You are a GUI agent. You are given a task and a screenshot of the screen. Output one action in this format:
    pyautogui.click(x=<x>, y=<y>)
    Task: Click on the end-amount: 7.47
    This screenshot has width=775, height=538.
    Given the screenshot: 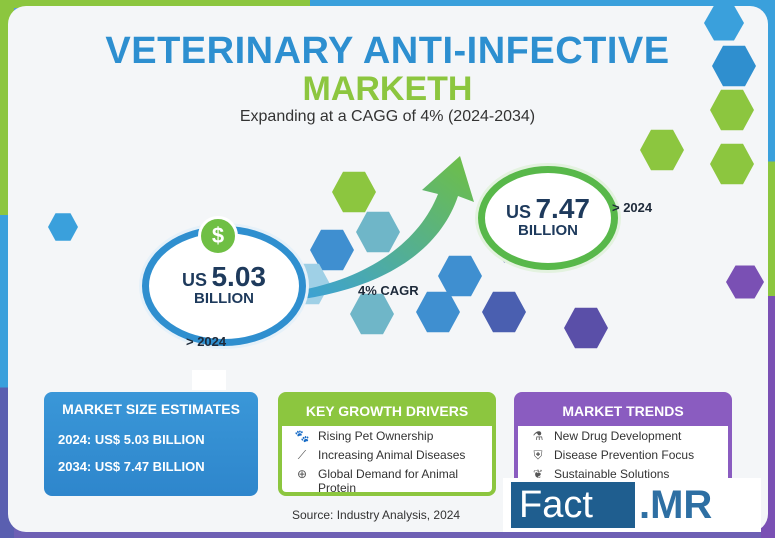 What is the action you would take?
    pyautogui.click(x=562, y=208)
    